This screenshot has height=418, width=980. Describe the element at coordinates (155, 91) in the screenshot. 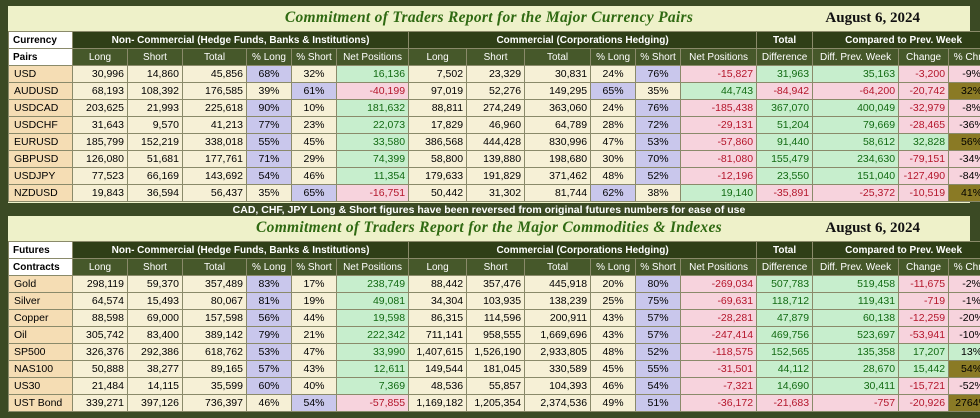

I see `table-cell: 108,392` at that location.